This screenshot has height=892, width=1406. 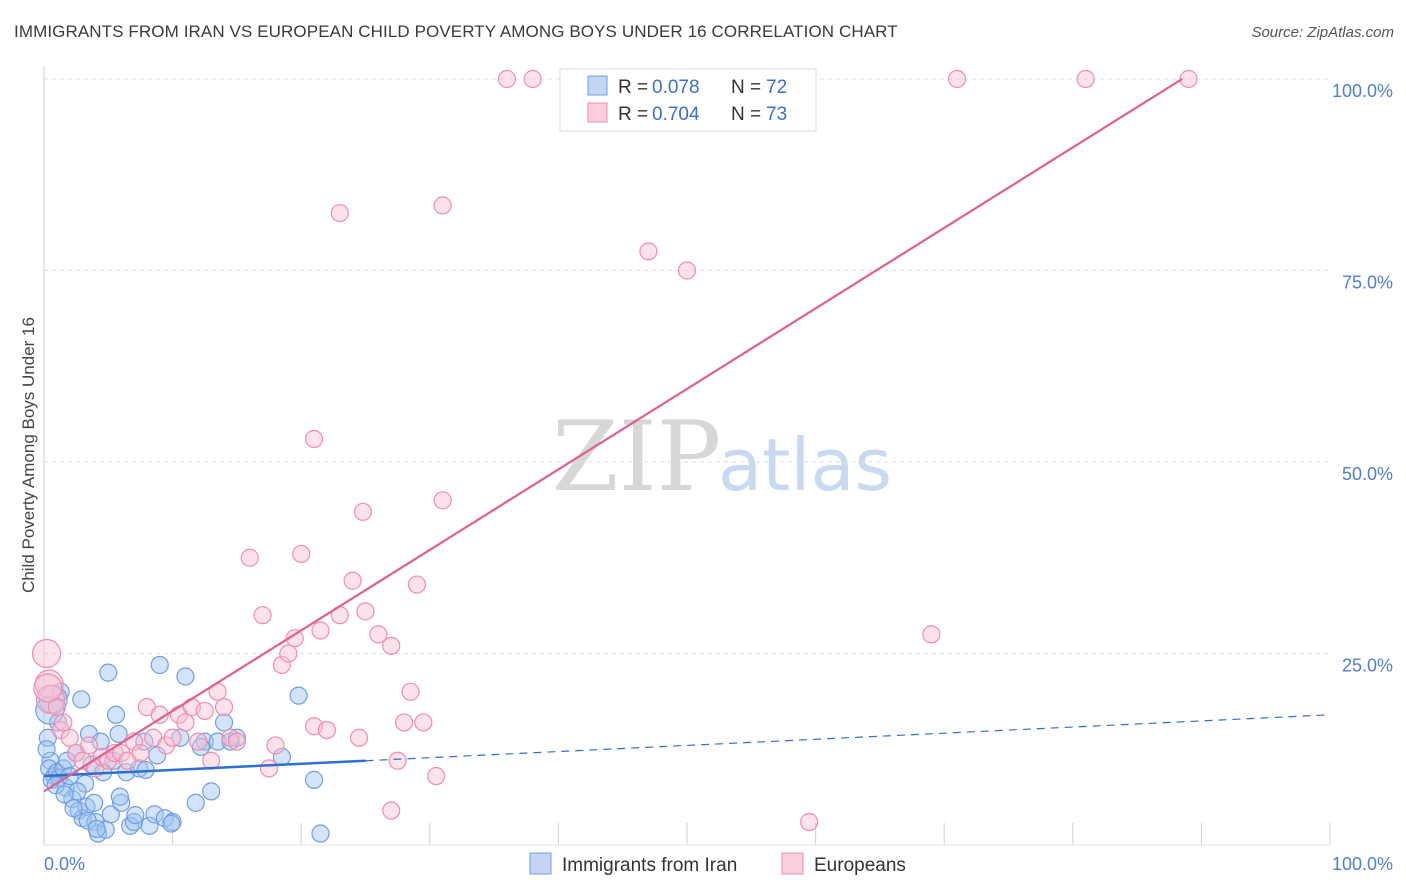 I want to click on bottom-legend-swatch-iran, so click(x=540, y=863).